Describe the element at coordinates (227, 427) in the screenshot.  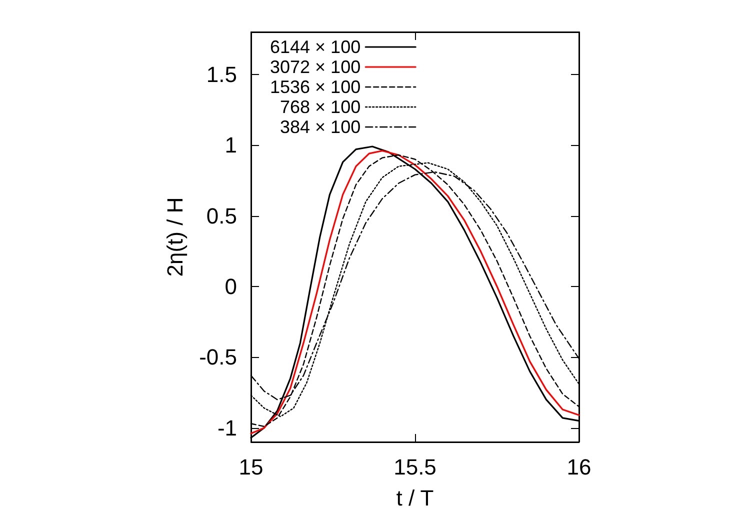
I see `y-tick-label: -1` at that location.